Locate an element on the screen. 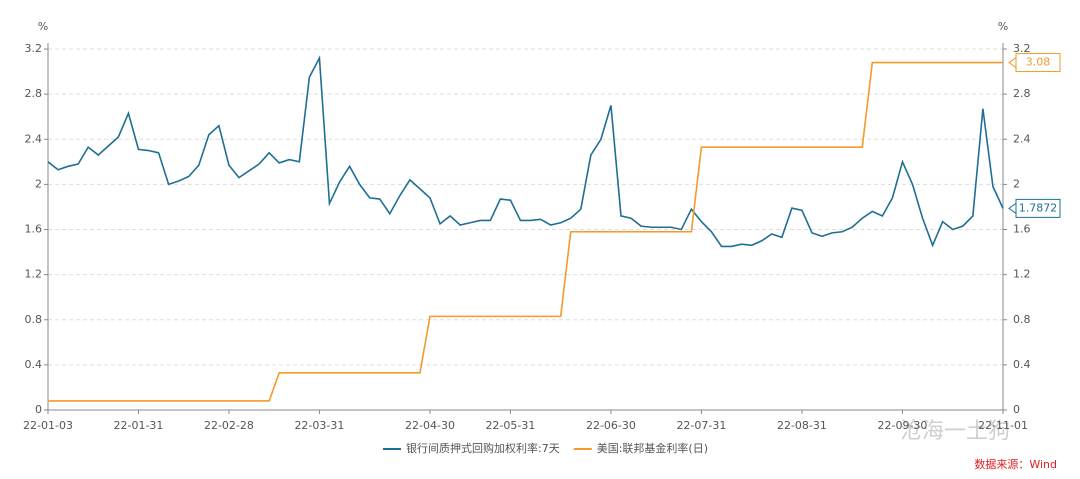  watermark: 沧海一土狗 is located at coordinates (955, 431).